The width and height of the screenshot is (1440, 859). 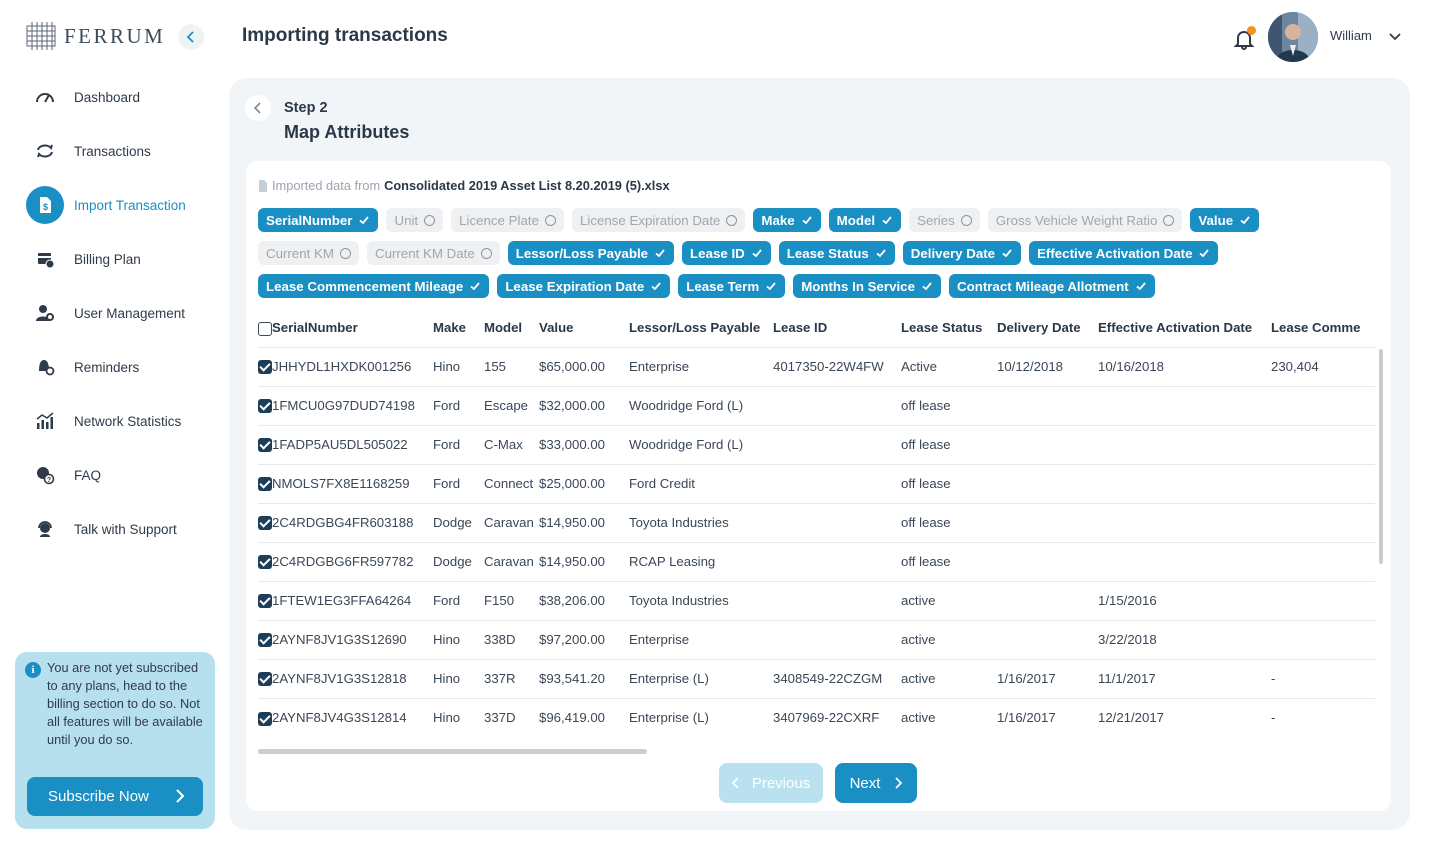 I want to click on column-header: Lease ID, so click(x=800, y=328).